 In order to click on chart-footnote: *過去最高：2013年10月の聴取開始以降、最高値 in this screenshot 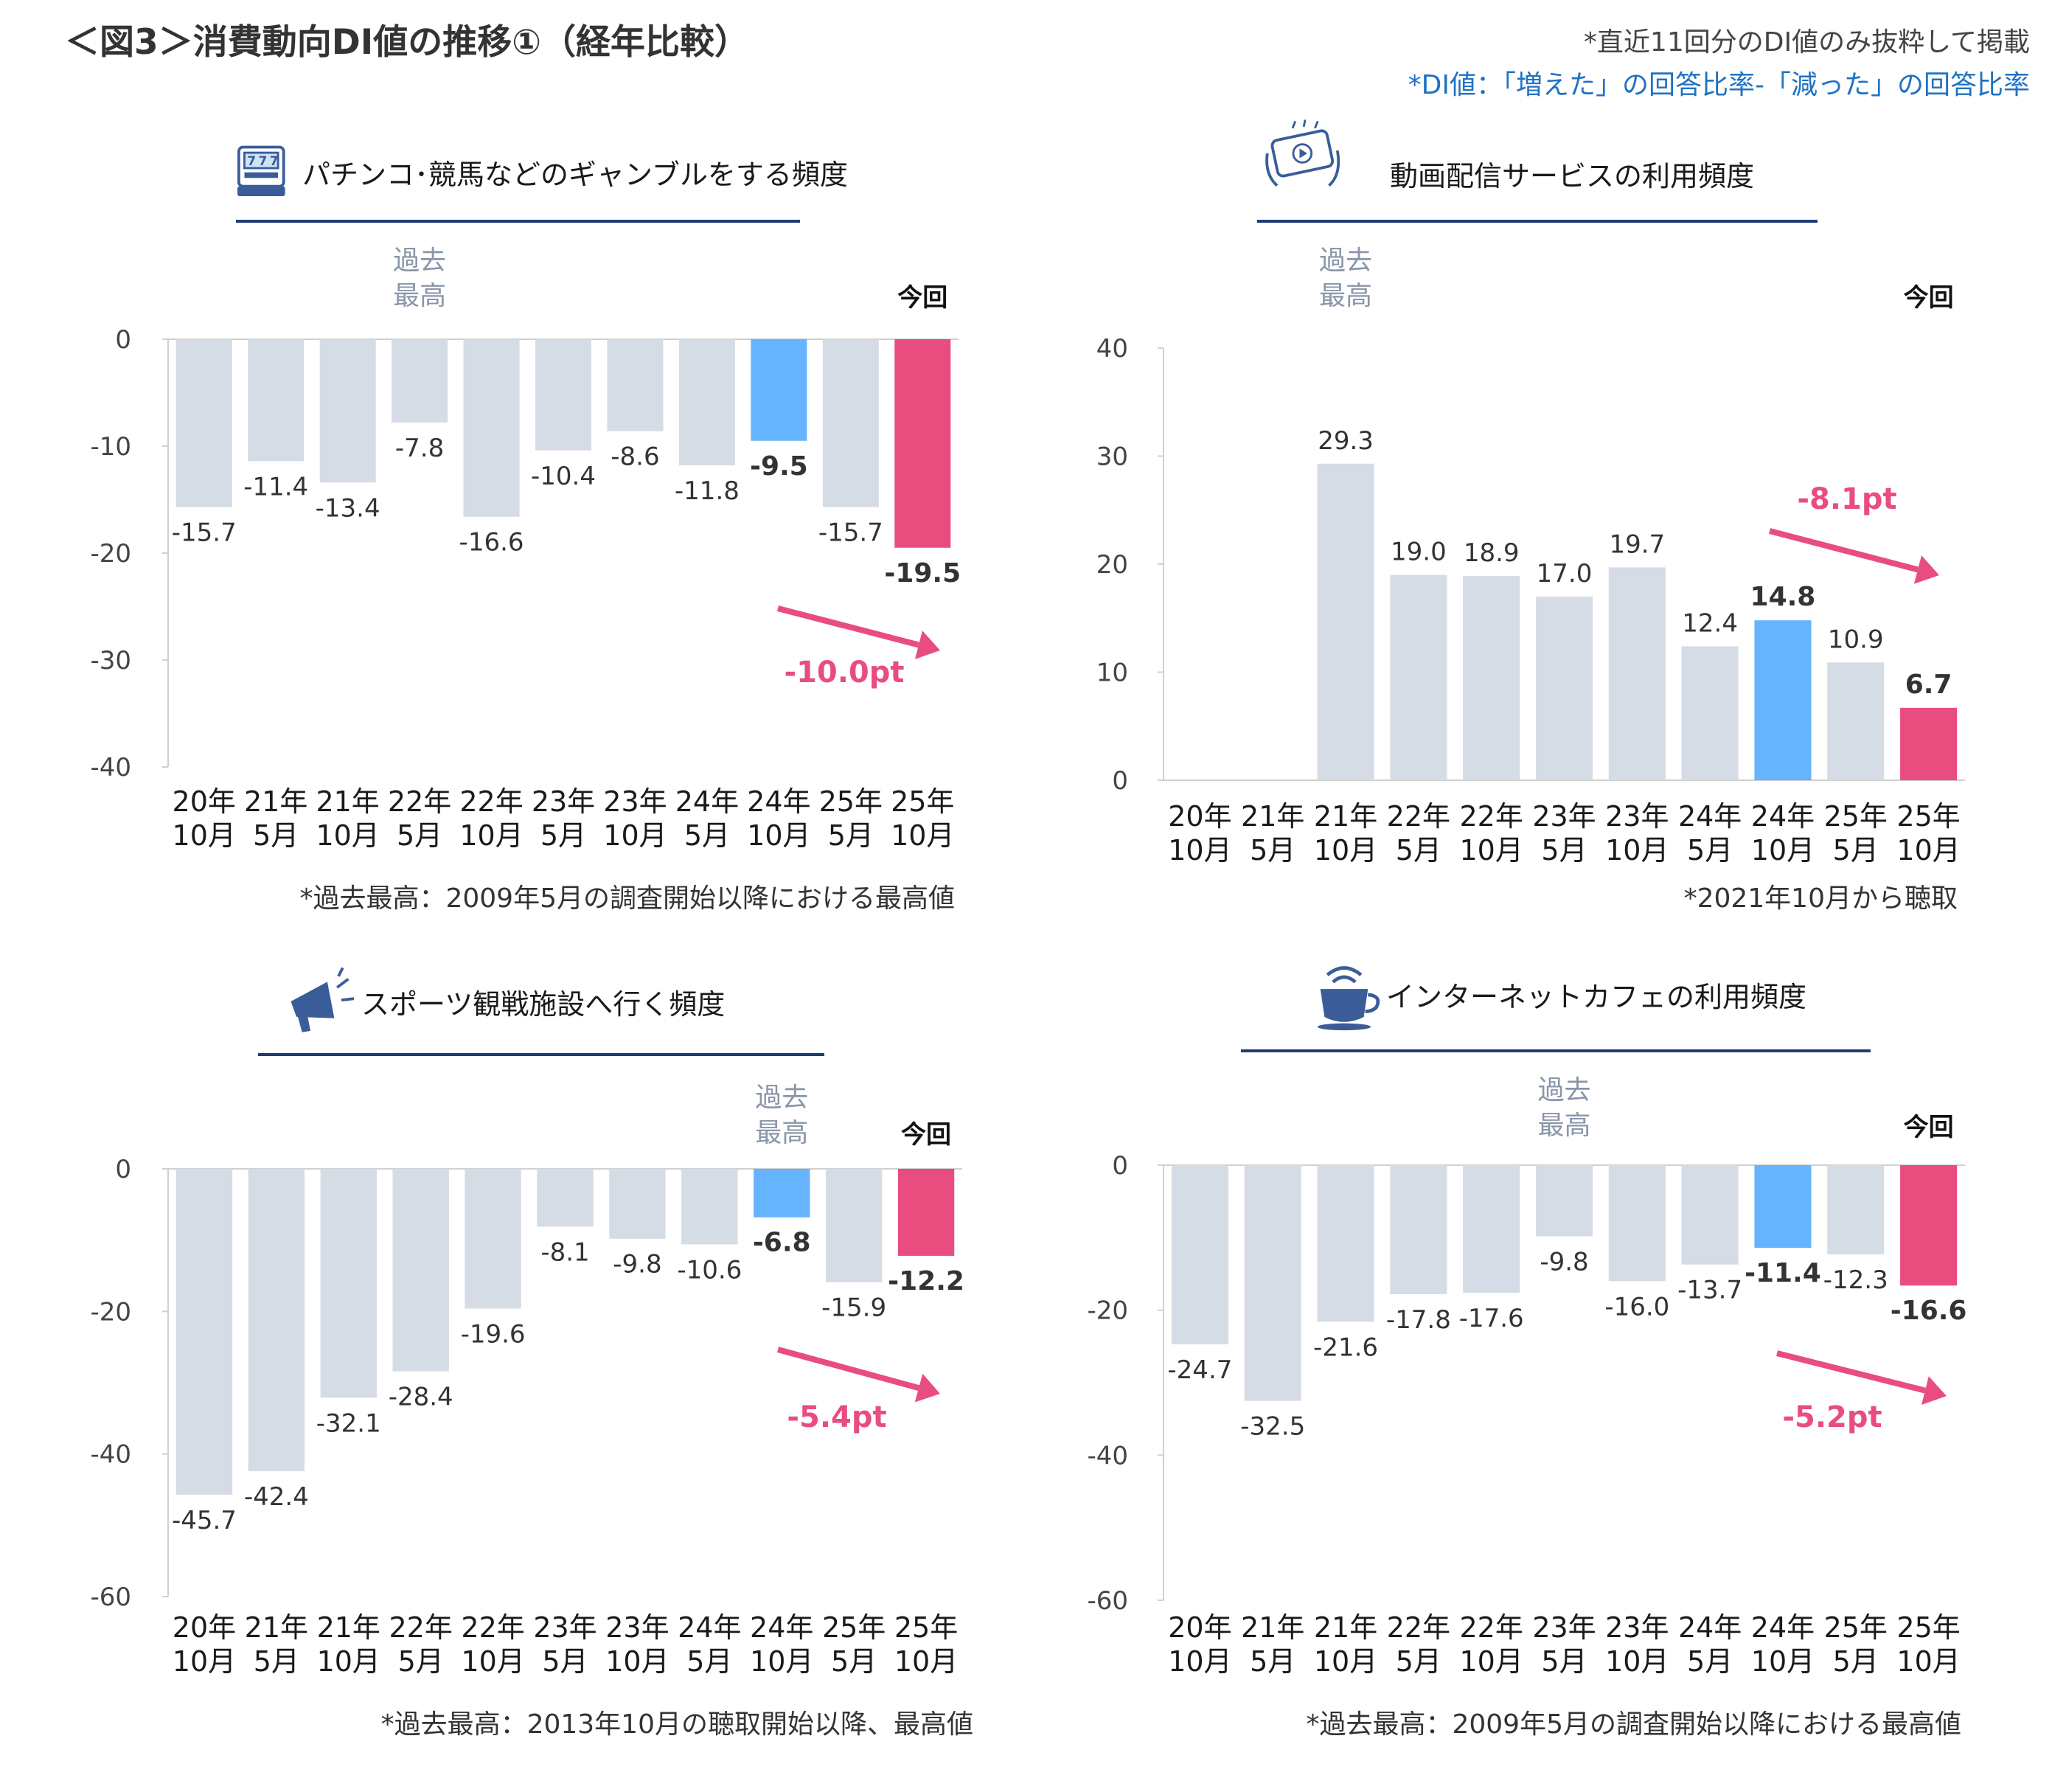, I will do `click(677, 1725)`.